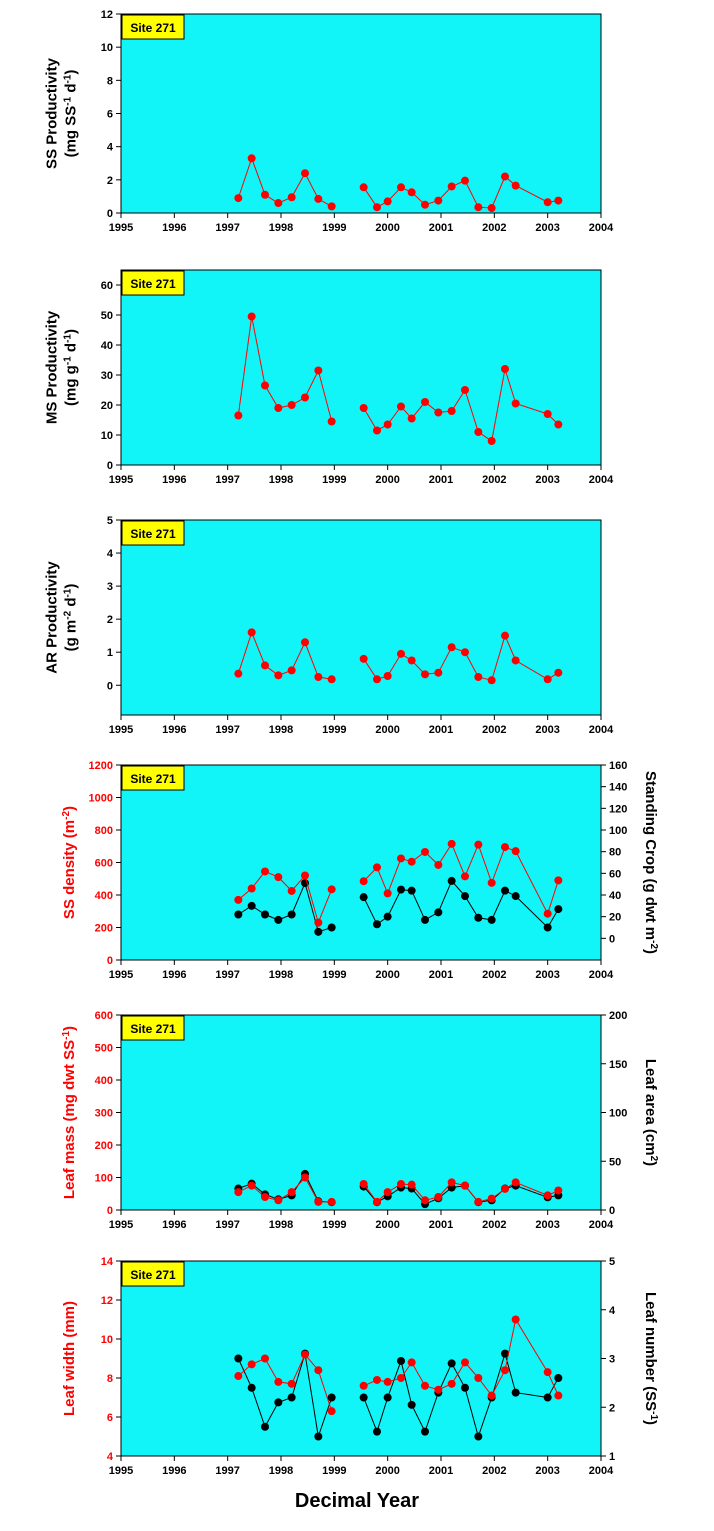 The height and width of the screenshot is (1531, 714). I want to click on site-label-text: Site 271, so click(153, 28).